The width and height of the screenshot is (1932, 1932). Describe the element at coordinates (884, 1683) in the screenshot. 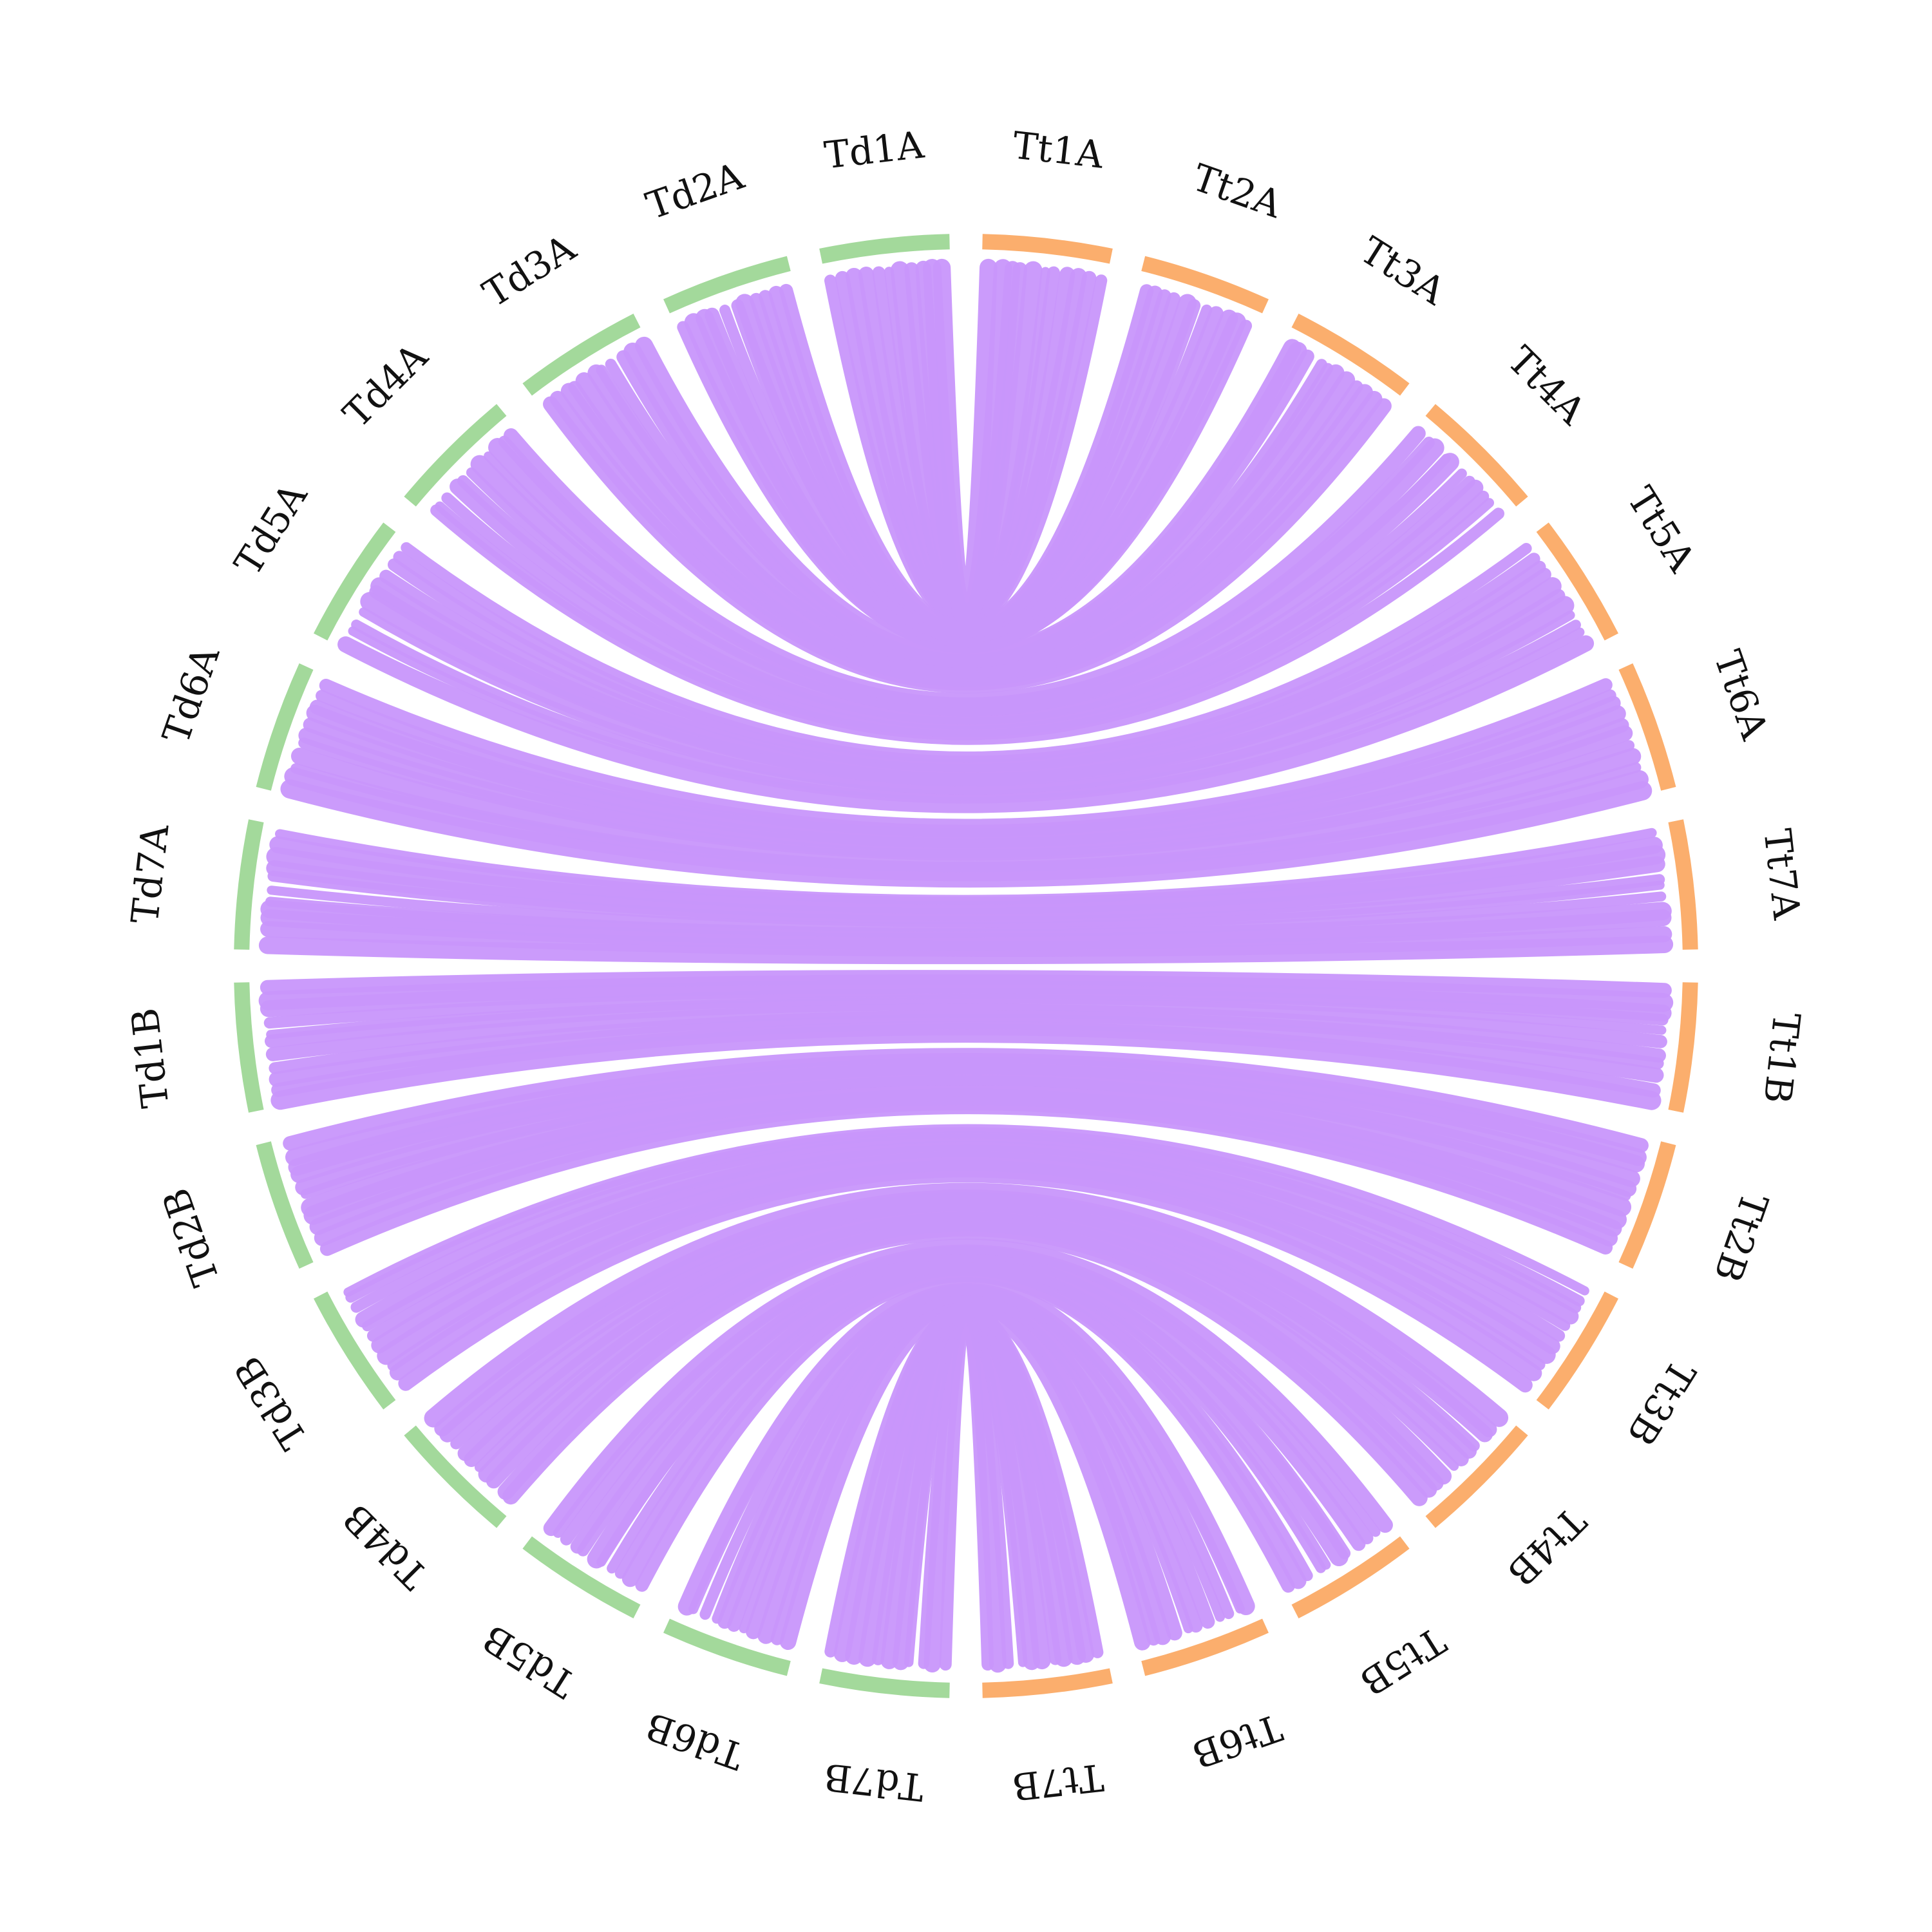

I see `chromosome-arc-td7b` at that location.